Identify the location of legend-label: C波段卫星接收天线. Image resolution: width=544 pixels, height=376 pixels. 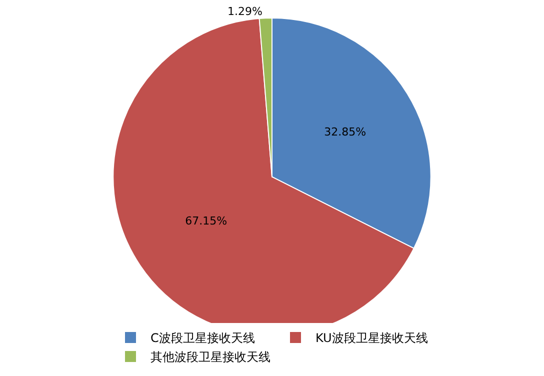
(202, 338).